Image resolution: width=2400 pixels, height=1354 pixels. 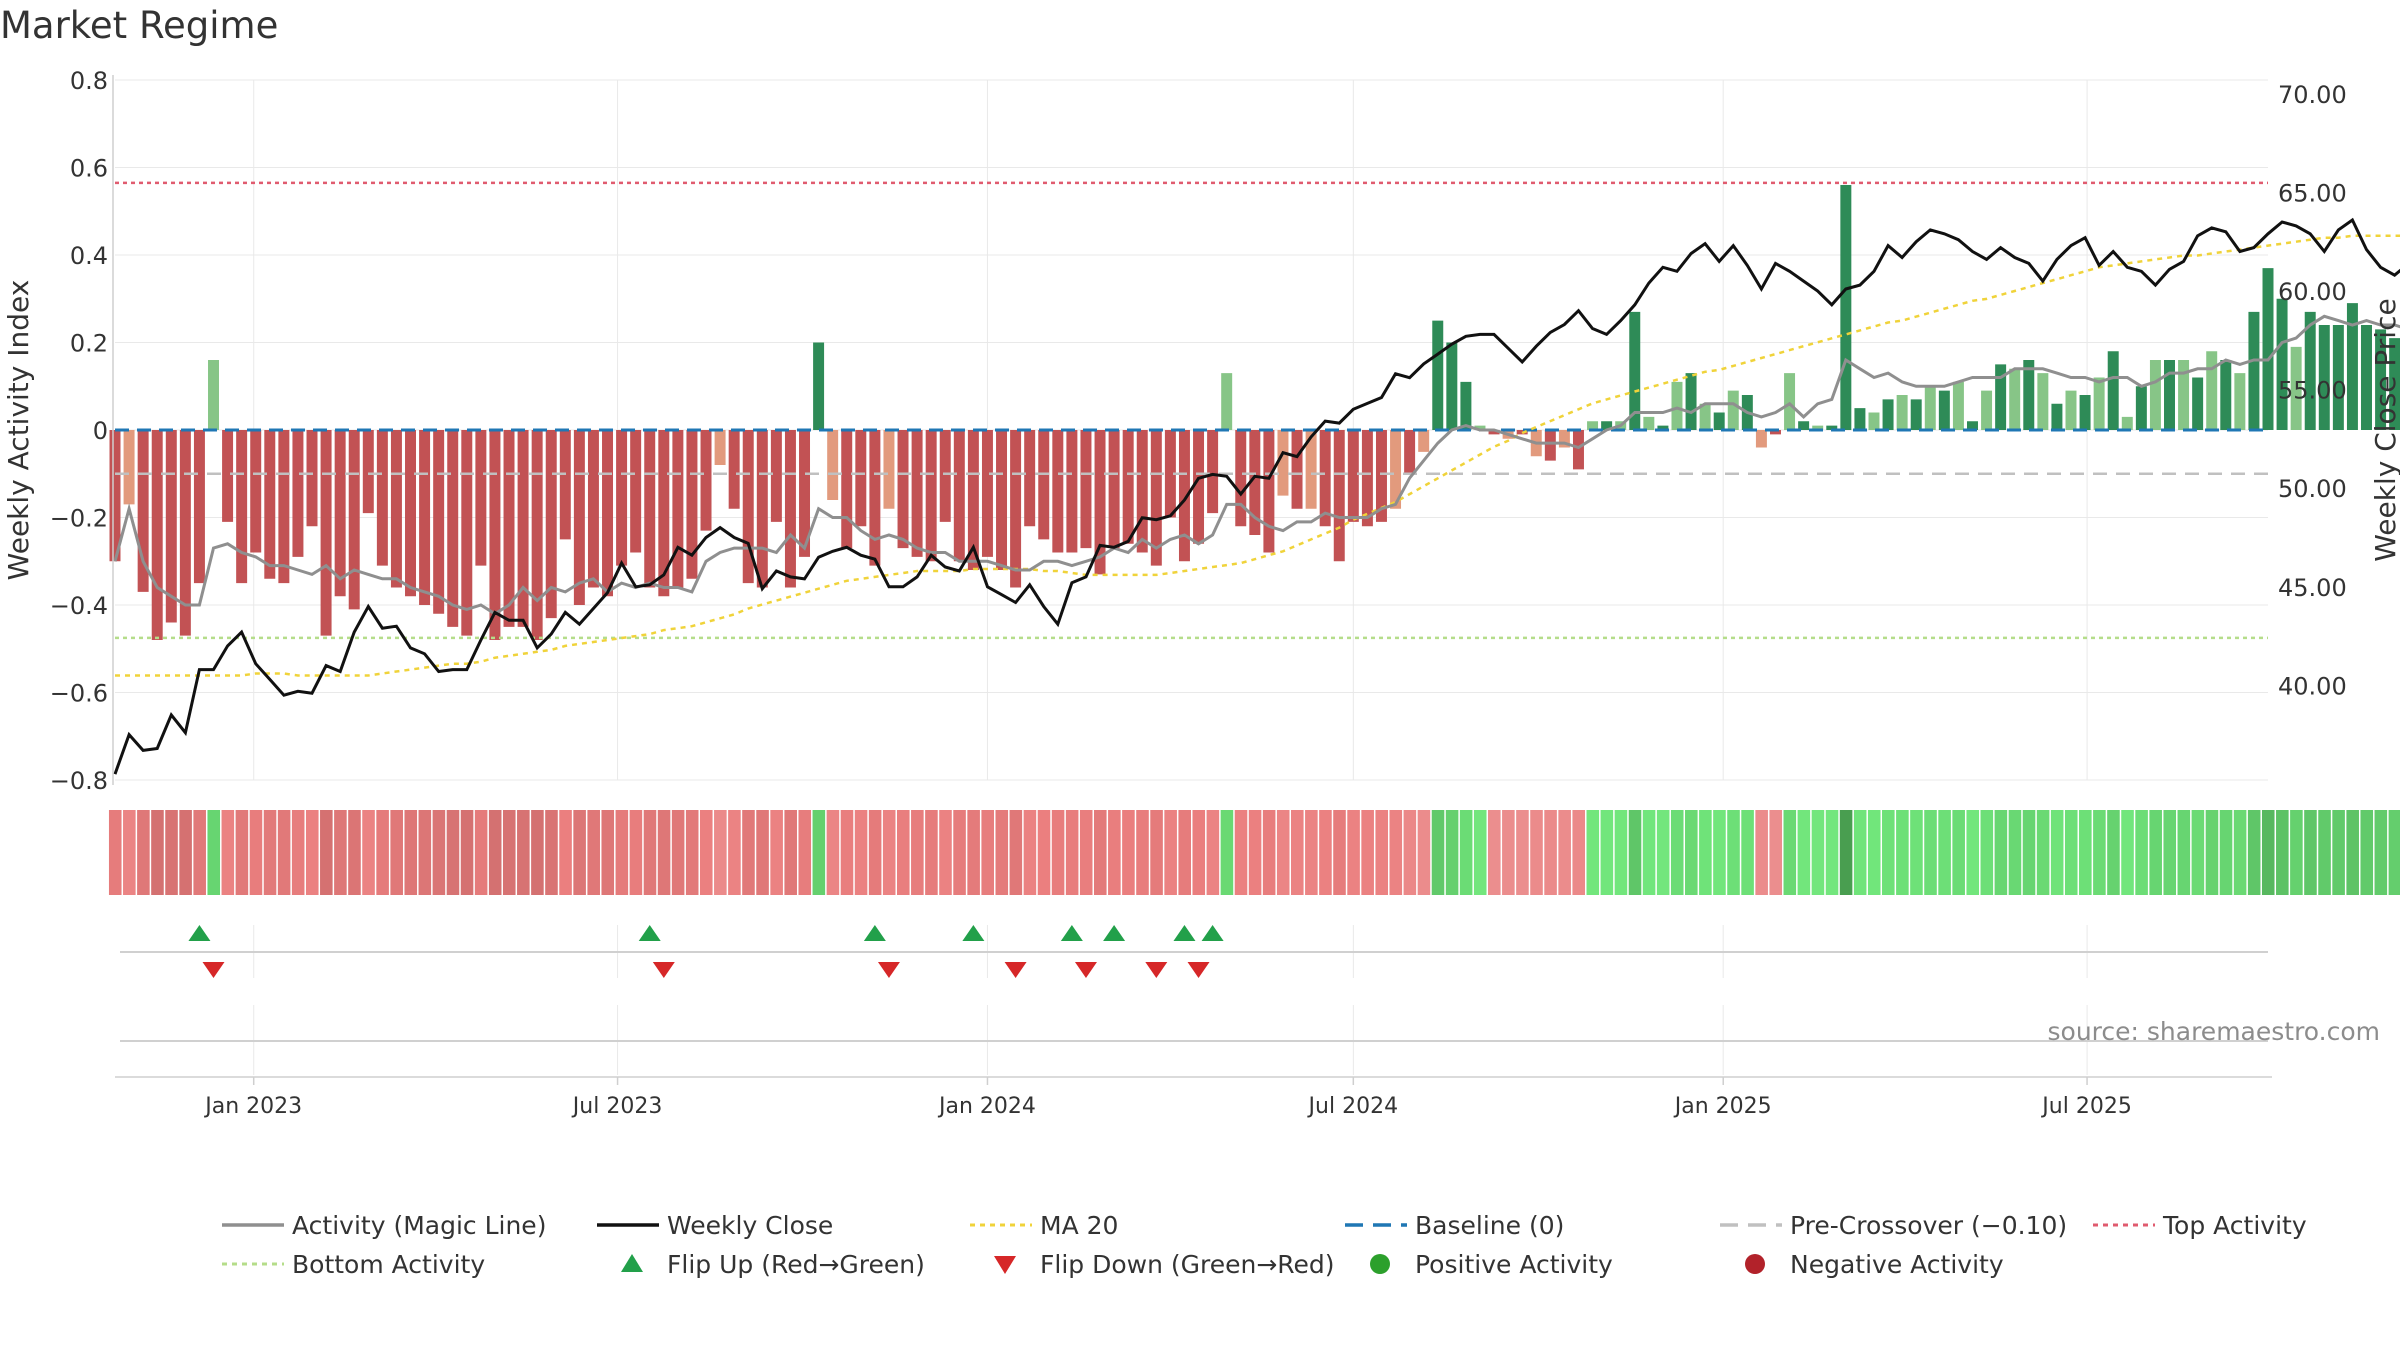 I want to click on y-right-tick-label: 45.00, so click(x=2312, y=588).